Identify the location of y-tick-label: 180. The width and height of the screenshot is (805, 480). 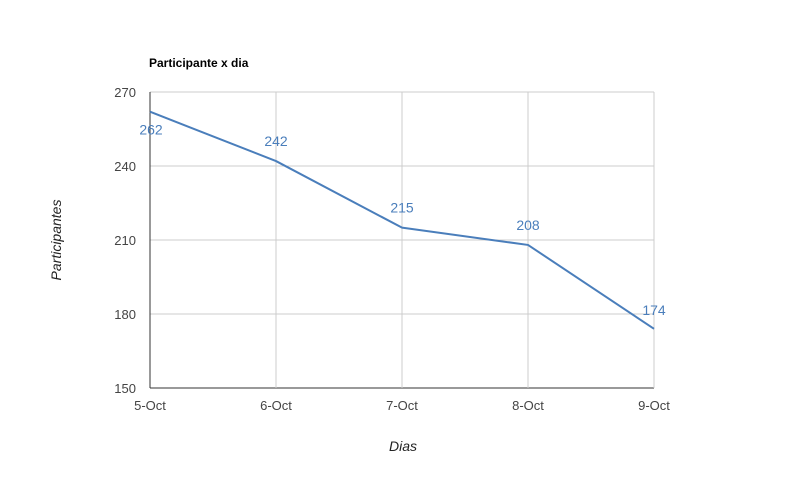
(125, 314).